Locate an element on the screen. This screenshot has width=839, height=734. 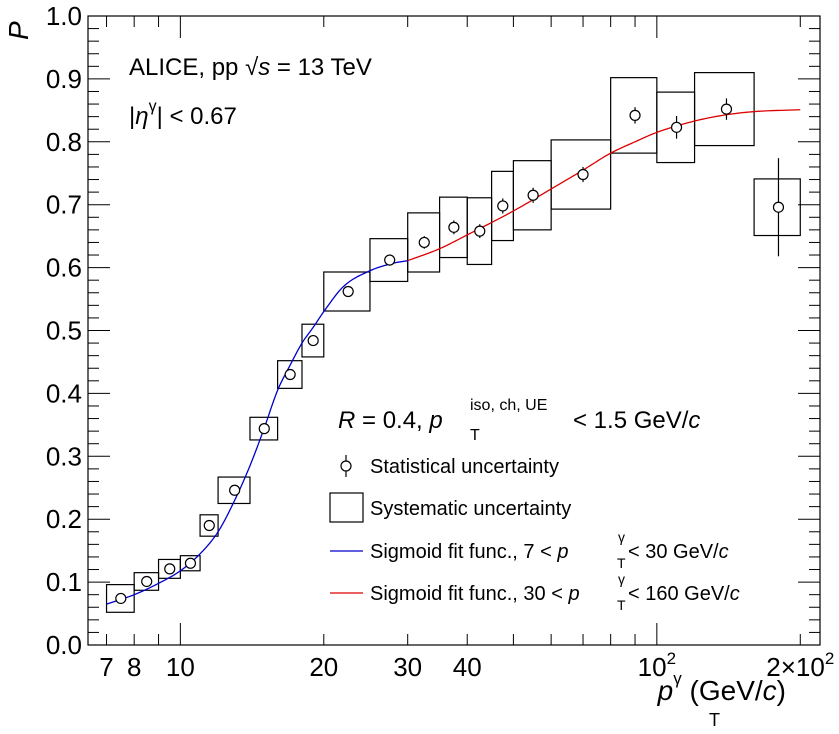
x-axis-label-main: p is located at coordinates (665, 690).